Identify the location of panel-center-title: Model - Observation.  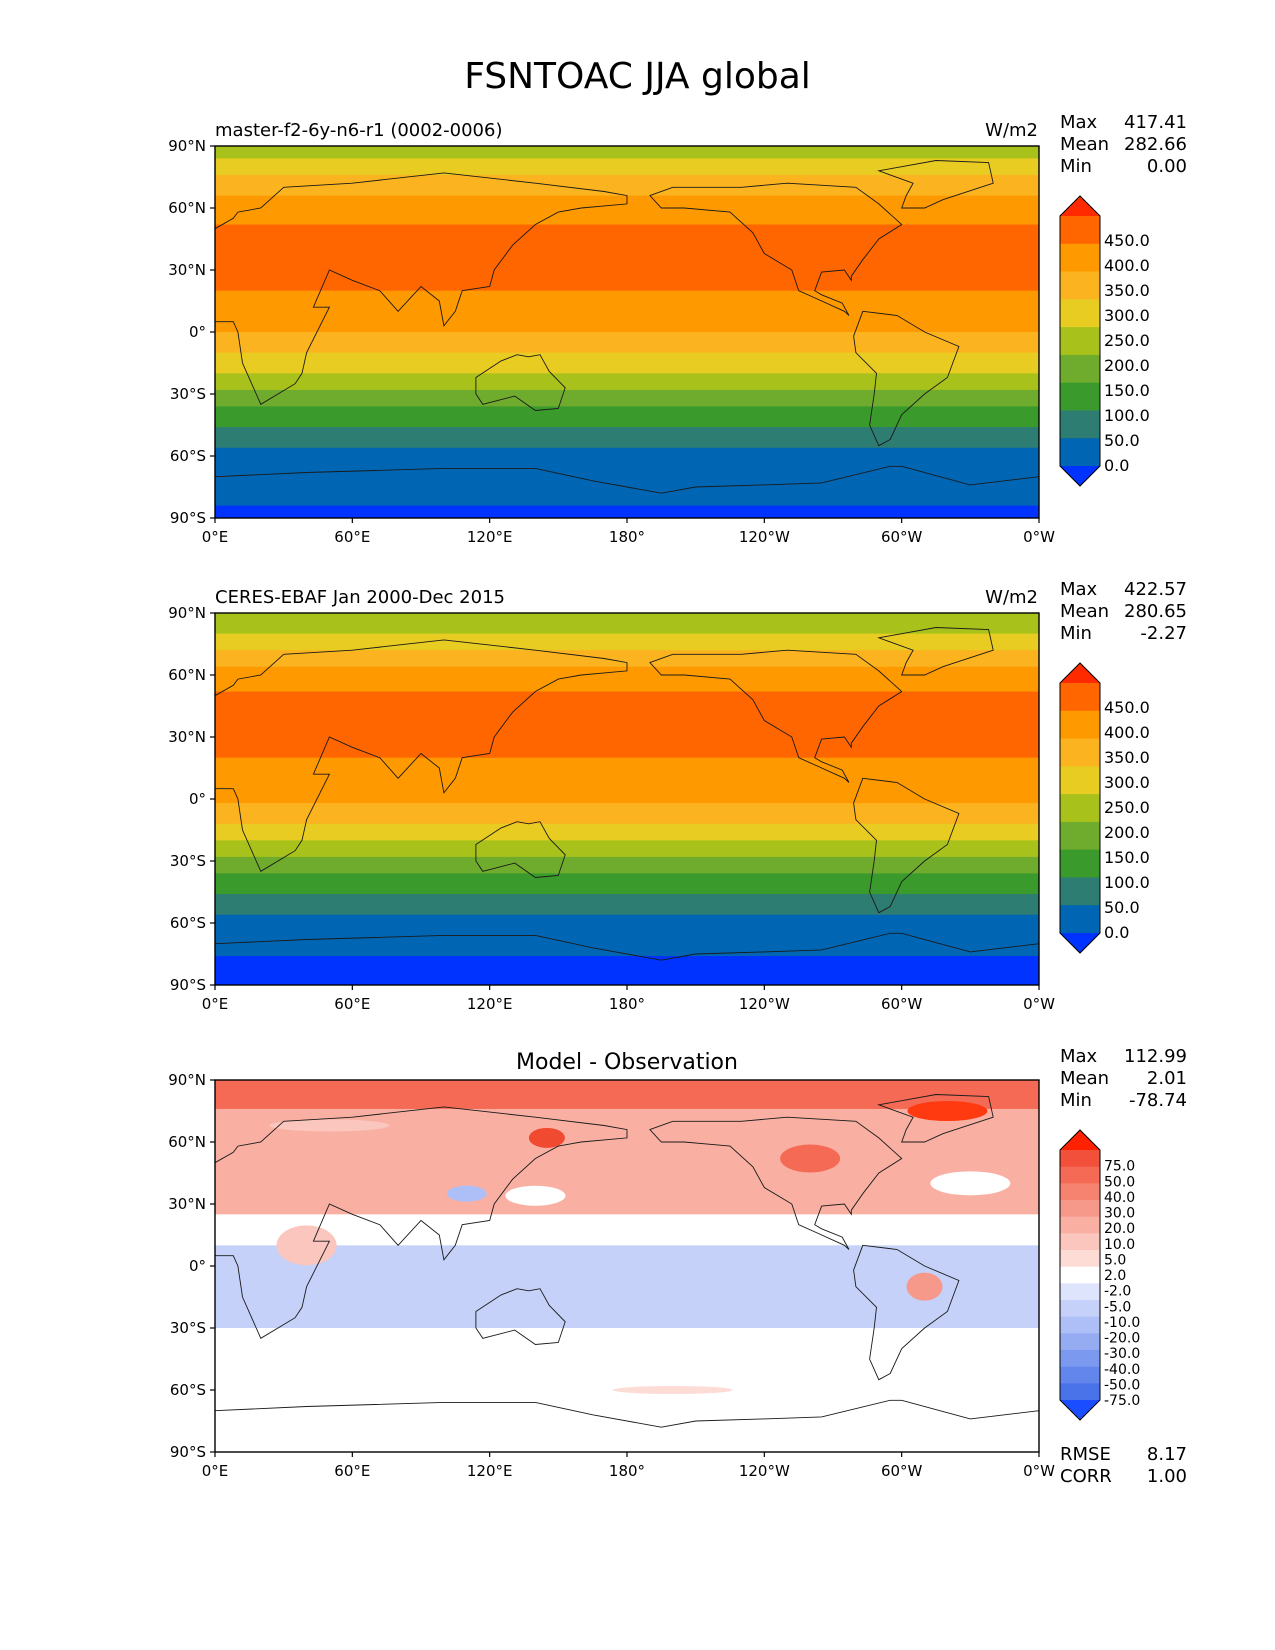
(627, 1062).